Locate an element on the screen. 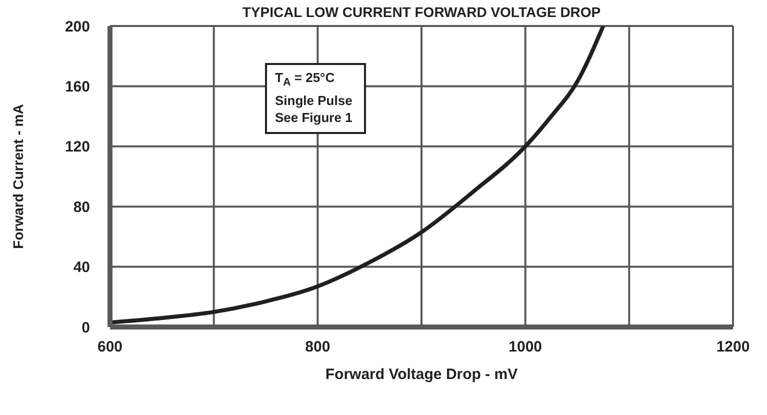 Image resolution: width=767 pixels, height=415 pixels. note-box: T$_{A}$ = 25°C Single Pulse See Figure 1 is located at coordinates (315, 98).